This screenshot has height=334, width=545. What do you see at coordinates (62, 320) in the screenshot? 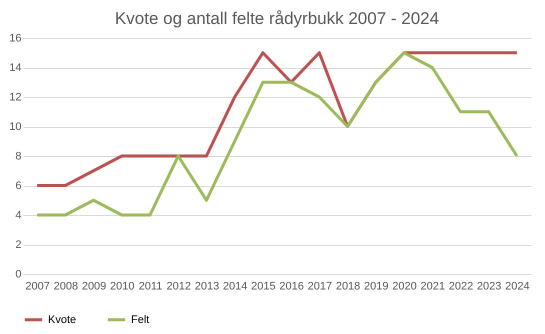
I see `legend-label: Kvote` at bounding box center [62, 320].